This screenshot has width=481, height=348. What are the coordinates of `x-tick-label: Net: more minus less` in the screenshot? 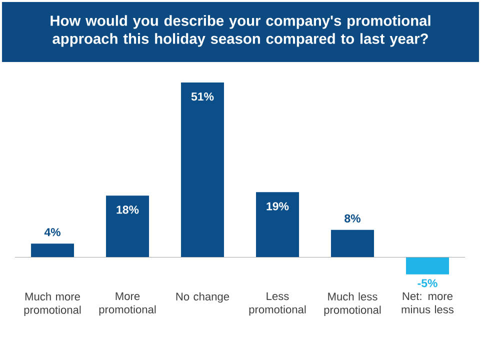 It's located at (428, 303).